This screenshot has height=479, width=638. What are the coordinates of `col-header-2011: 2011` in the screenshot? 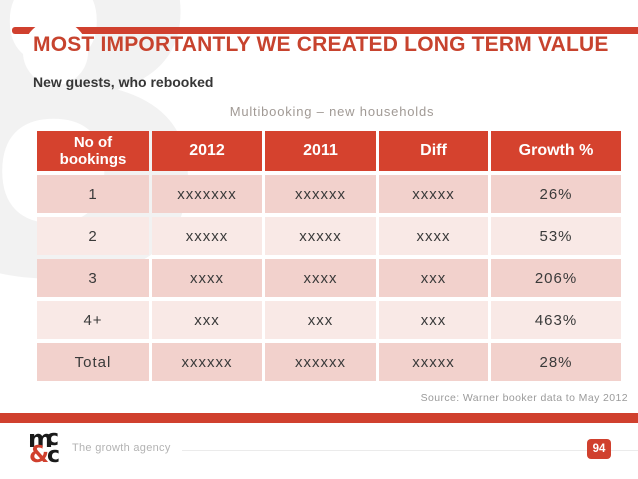 It's located at (320, 151).